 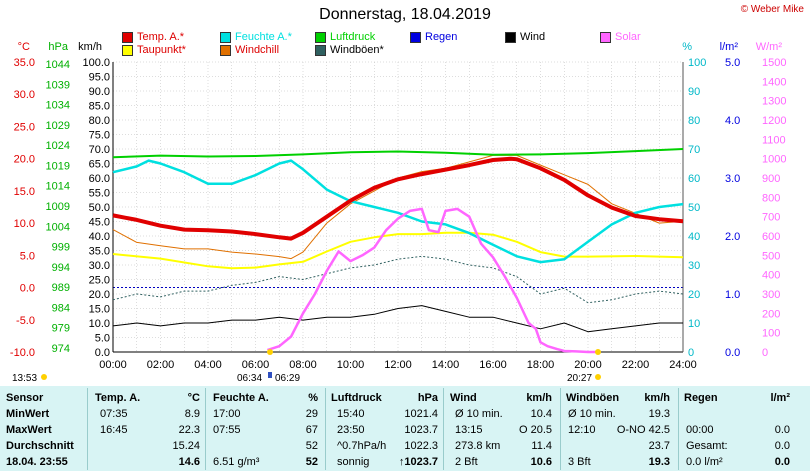 I want to click on unit-rain: l/m², so click(x=729, y=47).